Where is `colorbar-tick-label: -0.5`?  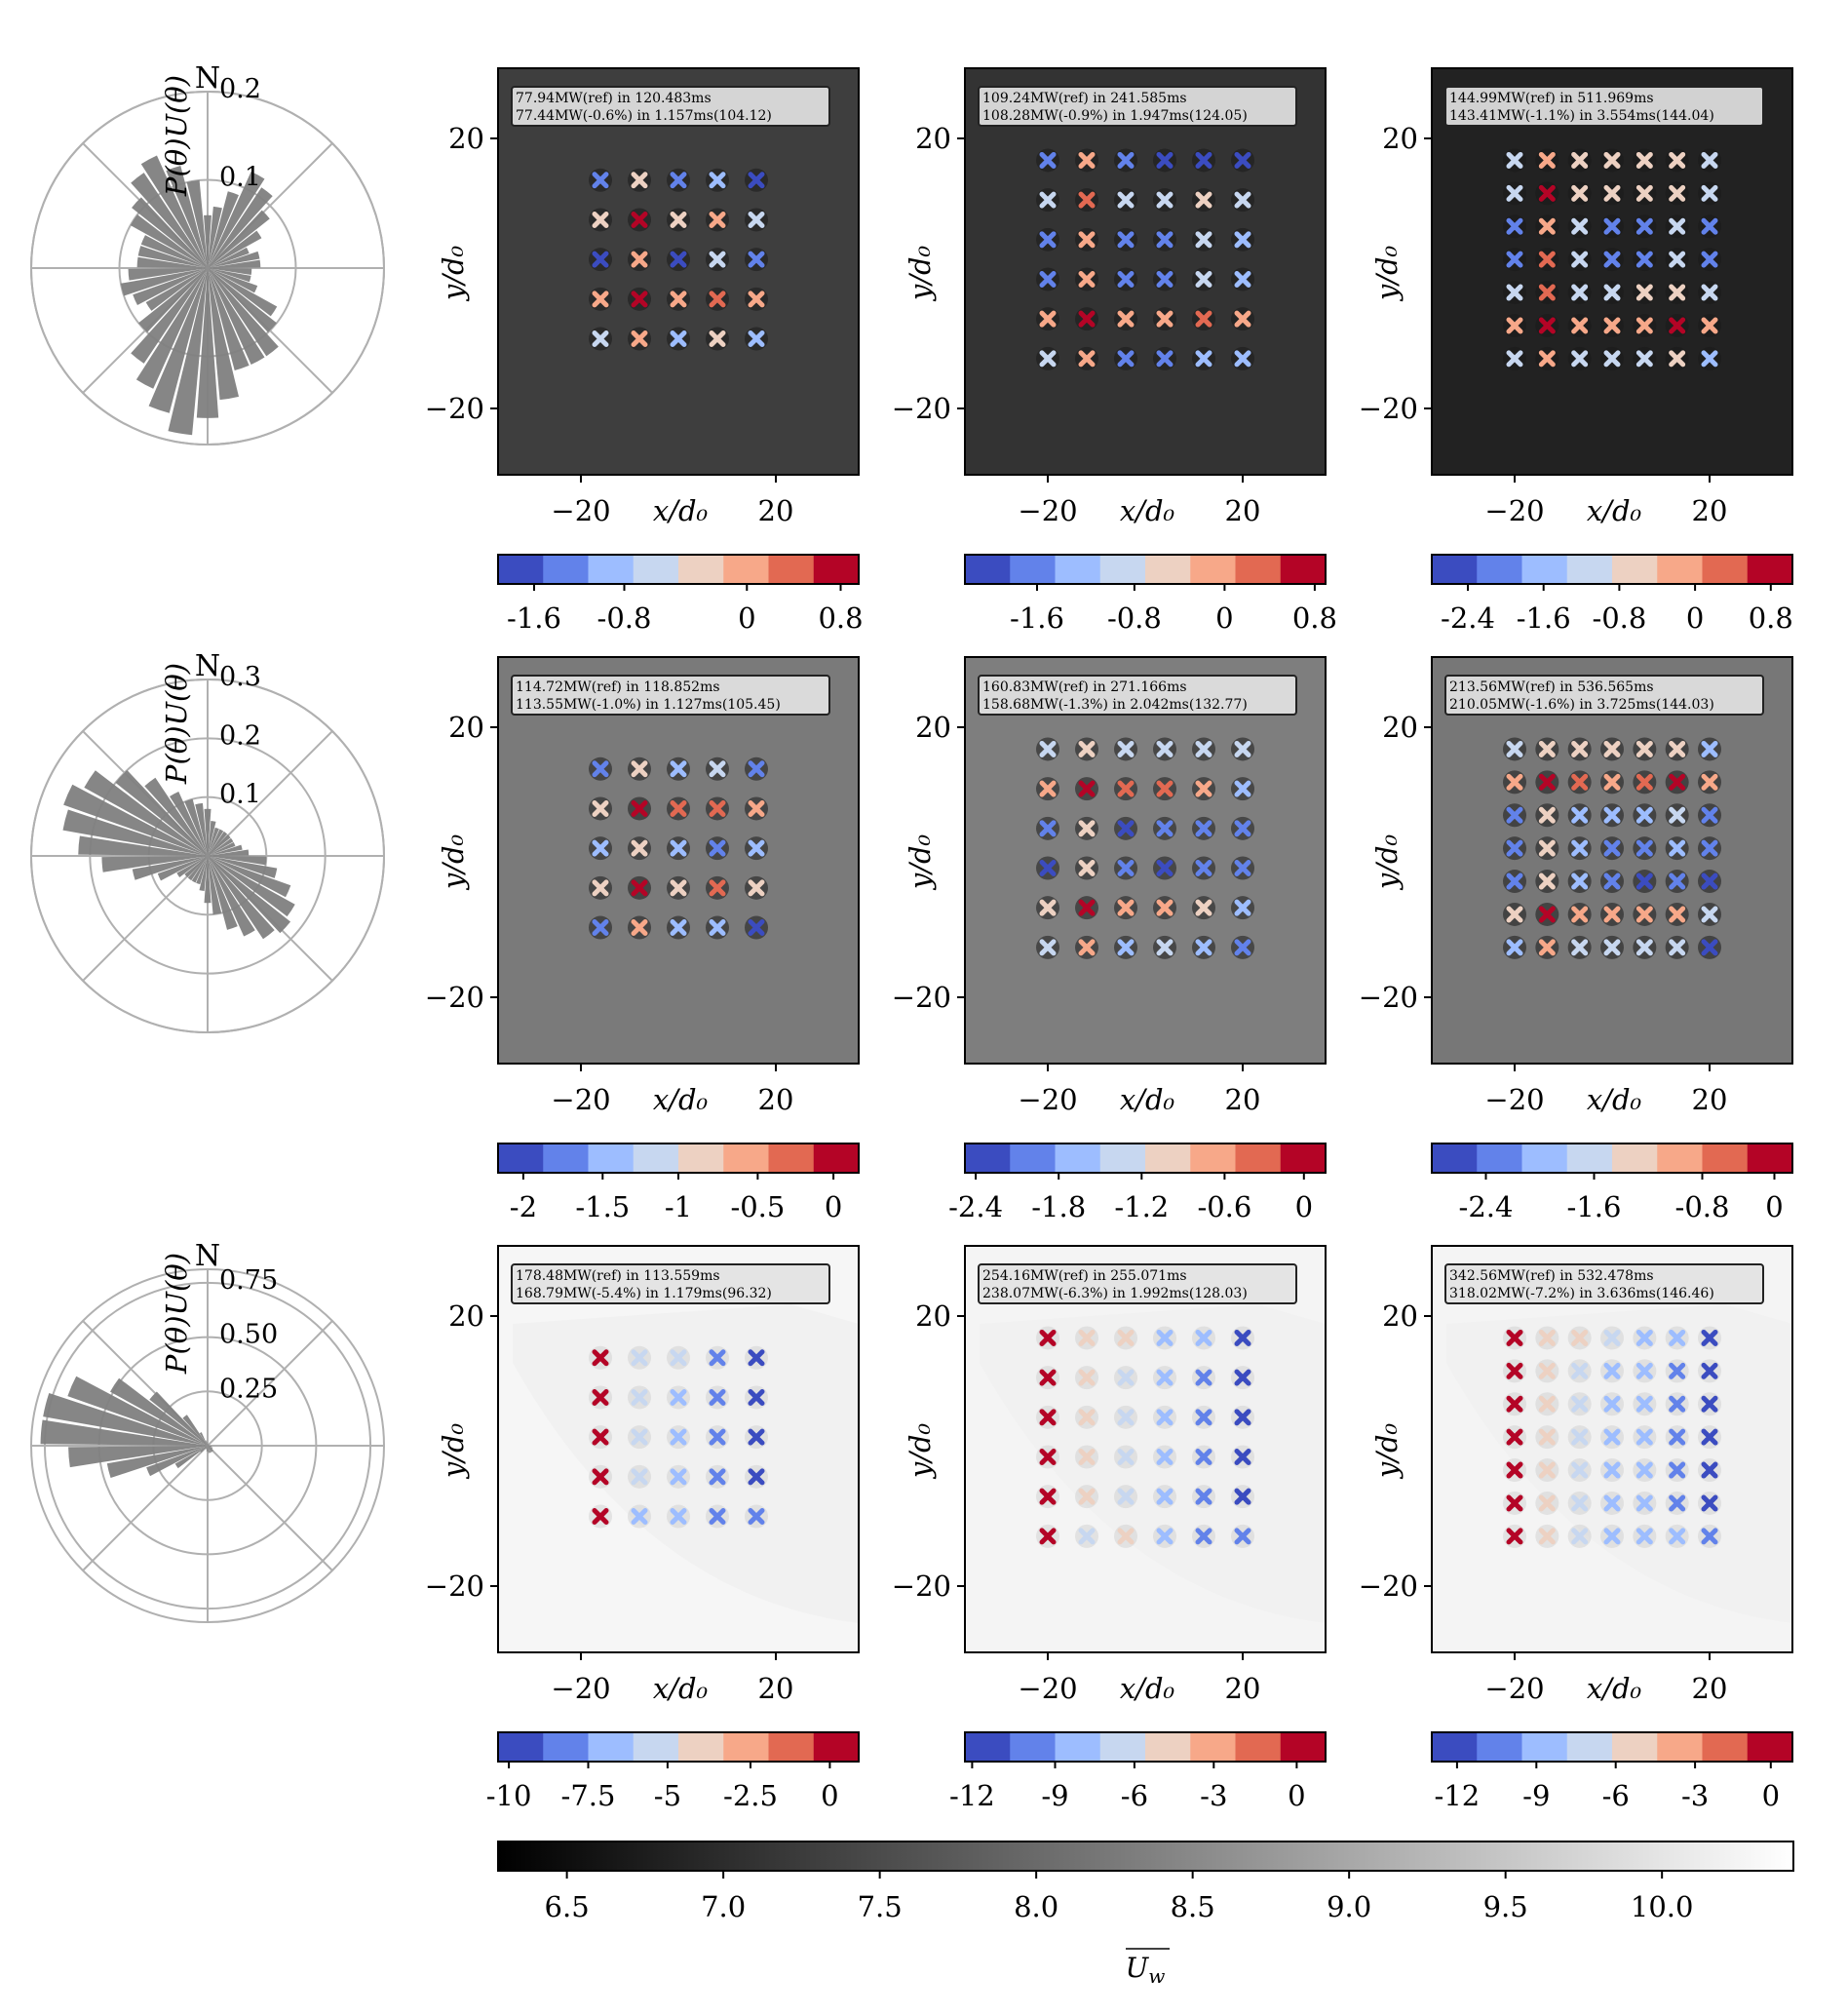
colorbar-tick-label: -0.5 is located at coordinates (757, 1206).